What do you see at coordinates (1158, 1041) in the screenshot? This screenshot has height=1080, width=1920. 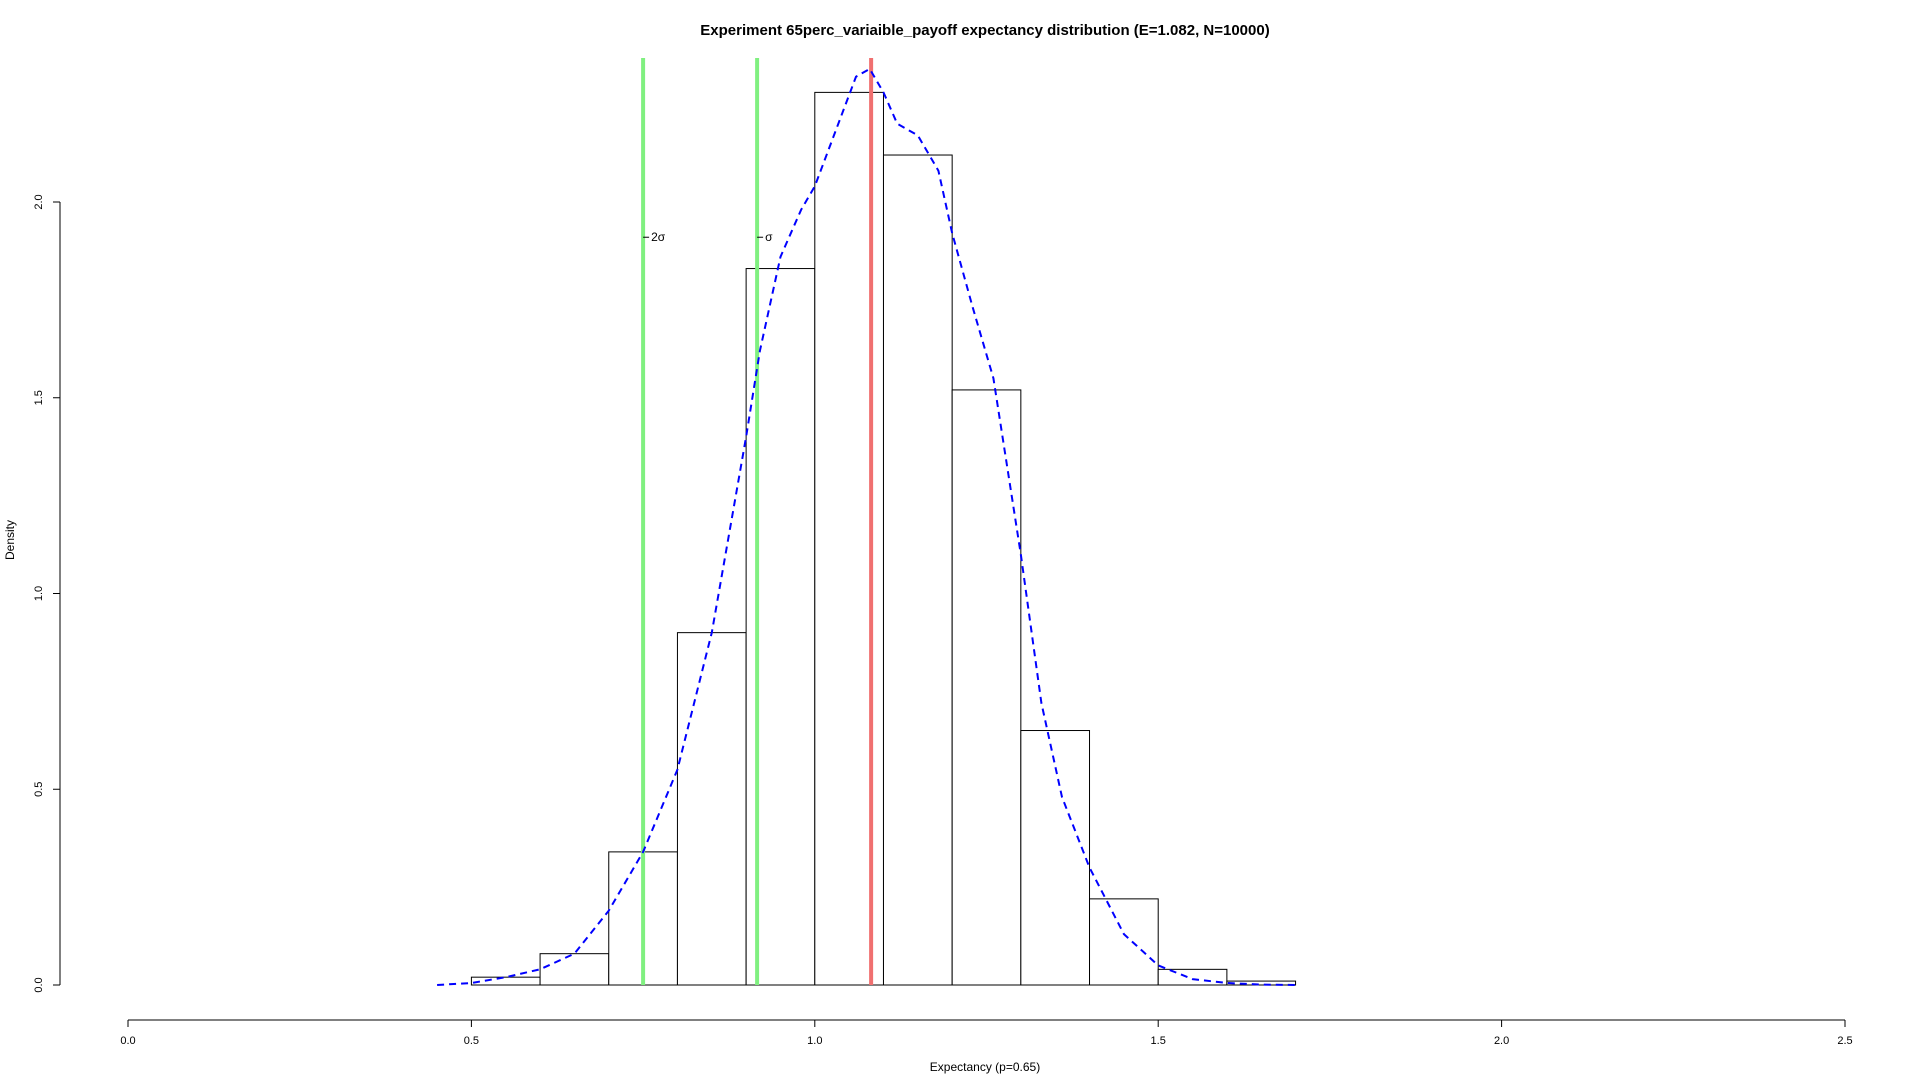 I see `x-tick-label: 1.5` at bounding box center [1158, 1041].